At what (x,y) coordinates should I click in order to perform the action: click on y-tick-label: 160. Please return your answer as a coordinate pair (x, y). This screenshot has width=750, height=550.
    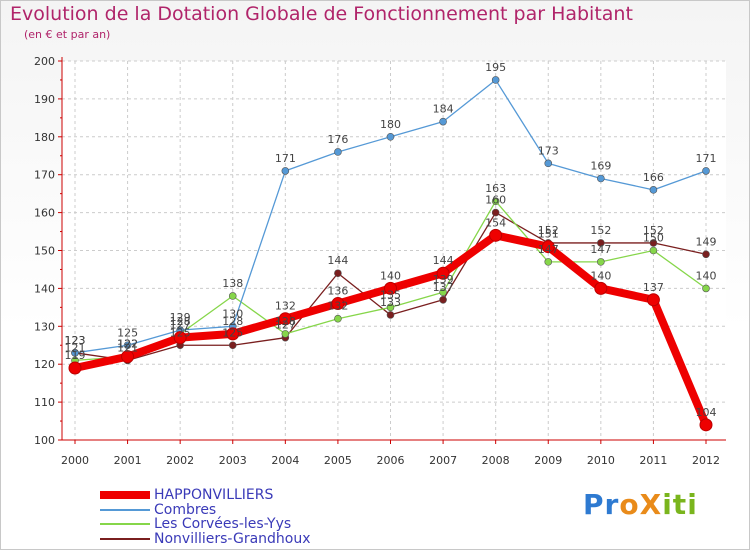
    Looking at the image, I should click on (44, 213).